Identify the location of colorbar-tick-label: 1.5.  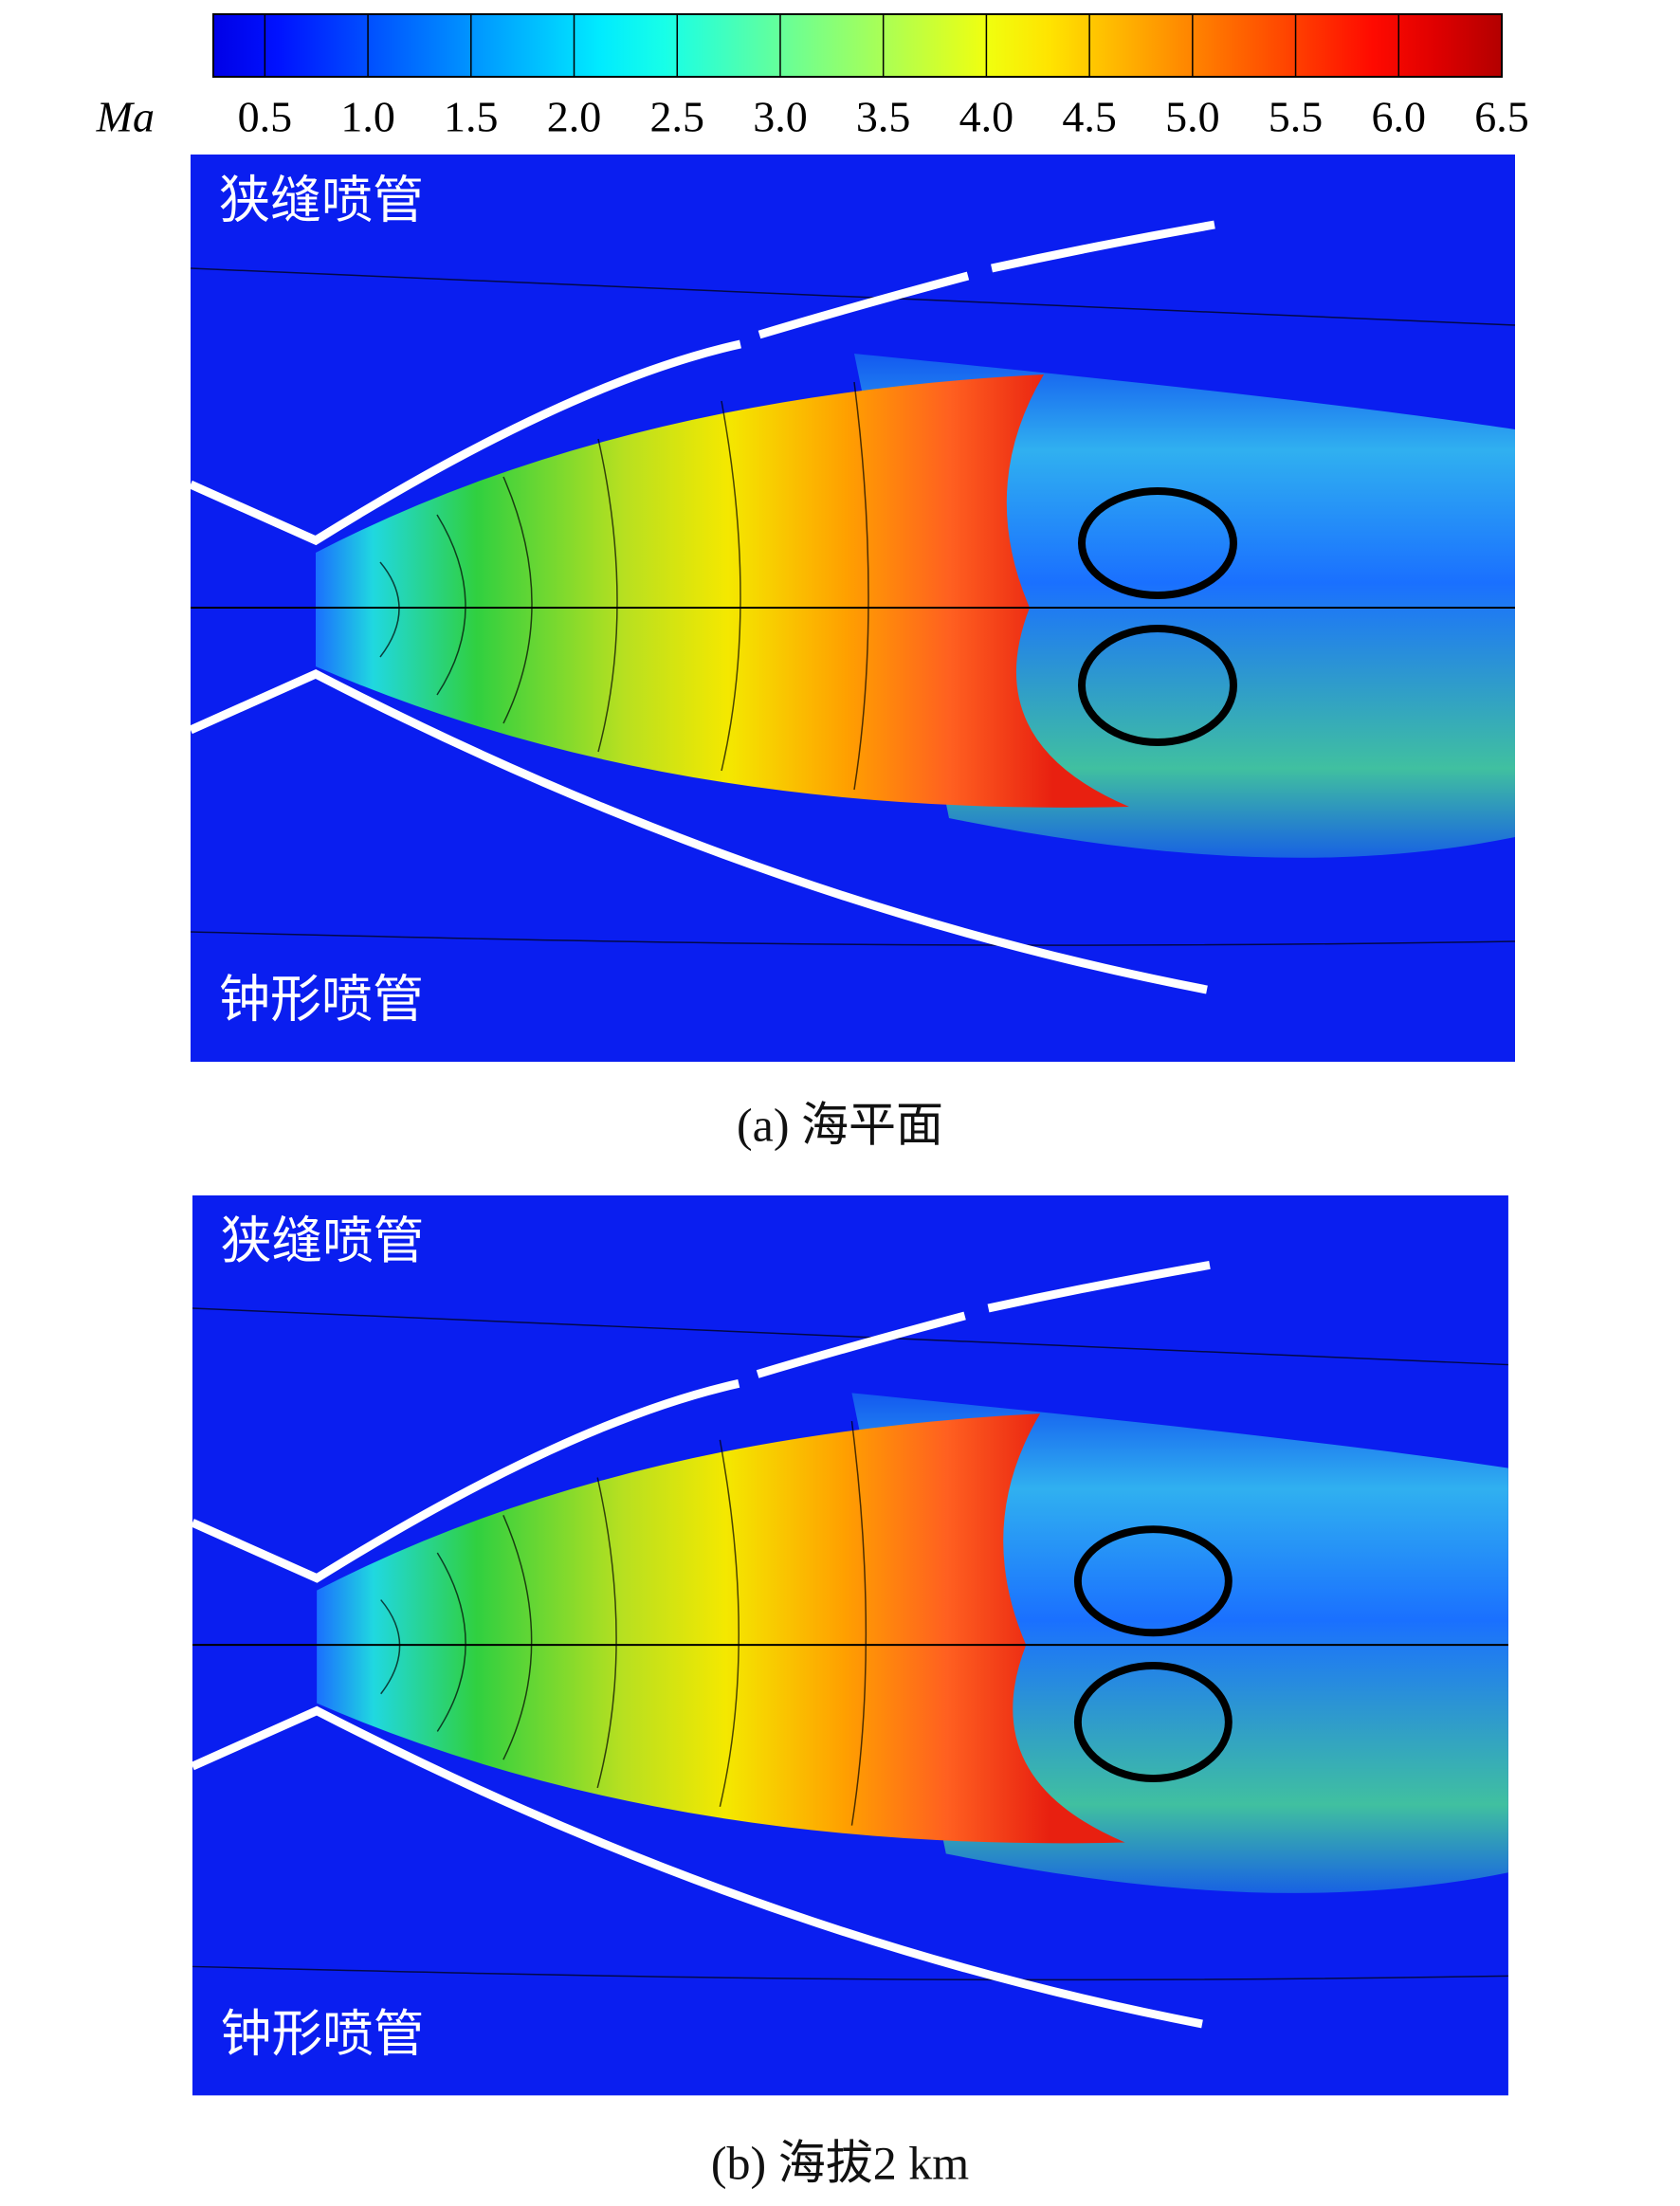
(471, 117).